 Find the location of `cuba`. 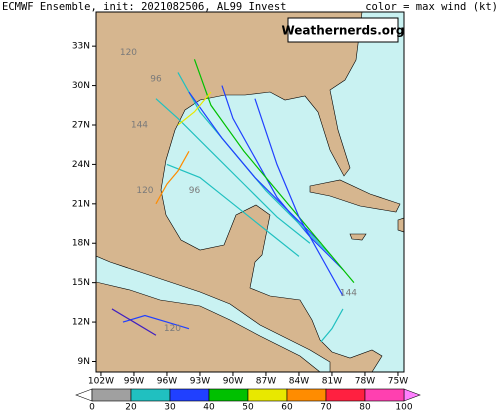

cuba is located at coordinates (355, 196).